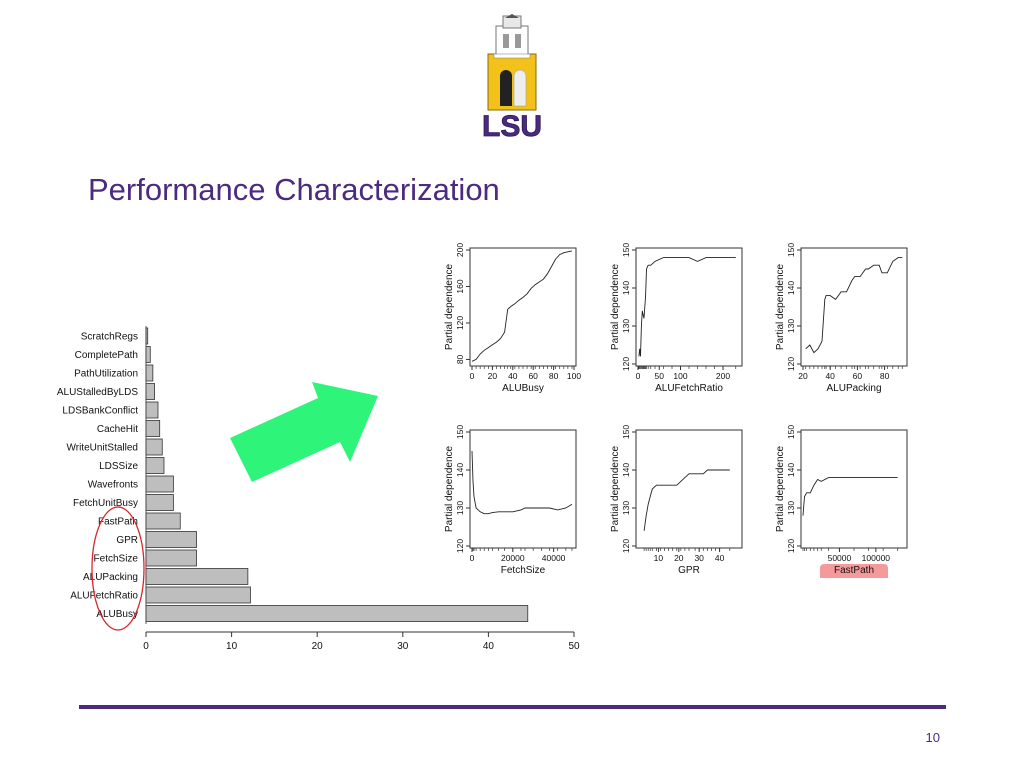 This screenshot has height=768, width=1024. I want to click on bar-label-ldsbankconflict: LDSBankConflict, so click(100, 411).